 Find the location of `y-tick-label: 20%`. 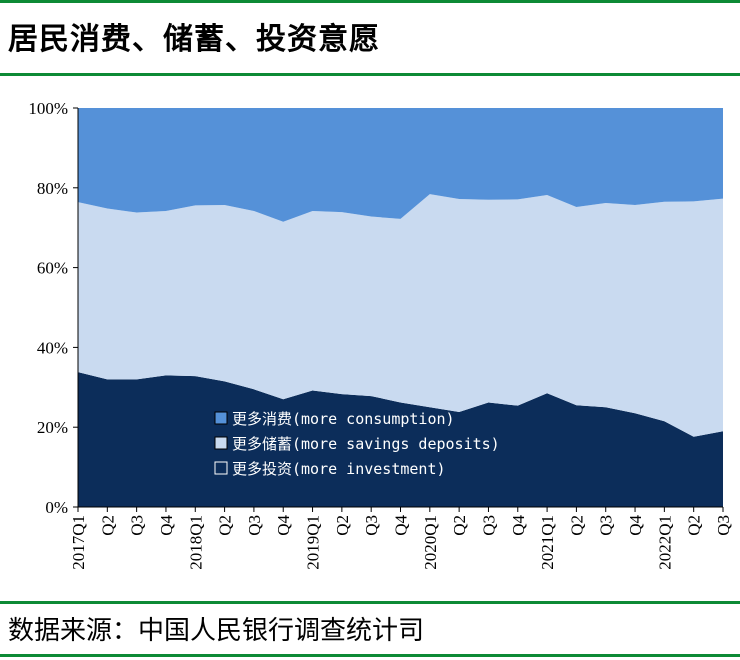

y-tick-label: 20% is located at coordinates (52, 427).